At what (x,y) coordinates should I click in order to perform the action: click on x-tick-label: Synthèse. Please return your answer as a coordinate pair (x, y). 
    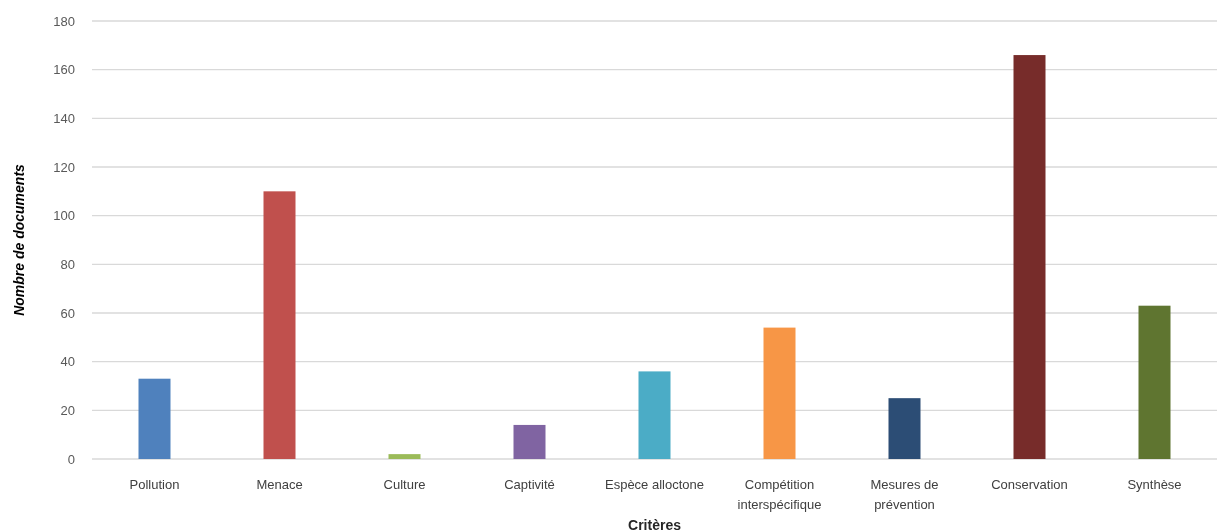
    Looking at the image, I should click on (1154, 484).